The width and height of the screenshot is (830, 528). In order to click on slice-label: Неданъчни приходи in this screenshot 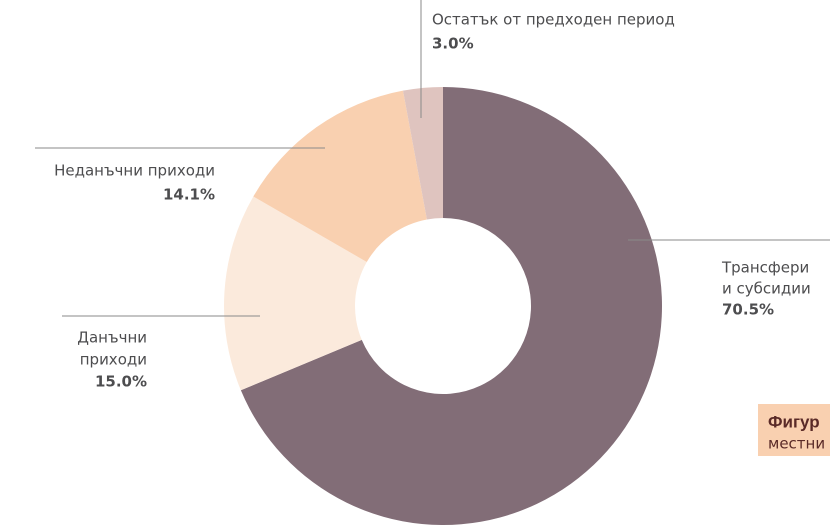, I will do `click(134, 171)`.